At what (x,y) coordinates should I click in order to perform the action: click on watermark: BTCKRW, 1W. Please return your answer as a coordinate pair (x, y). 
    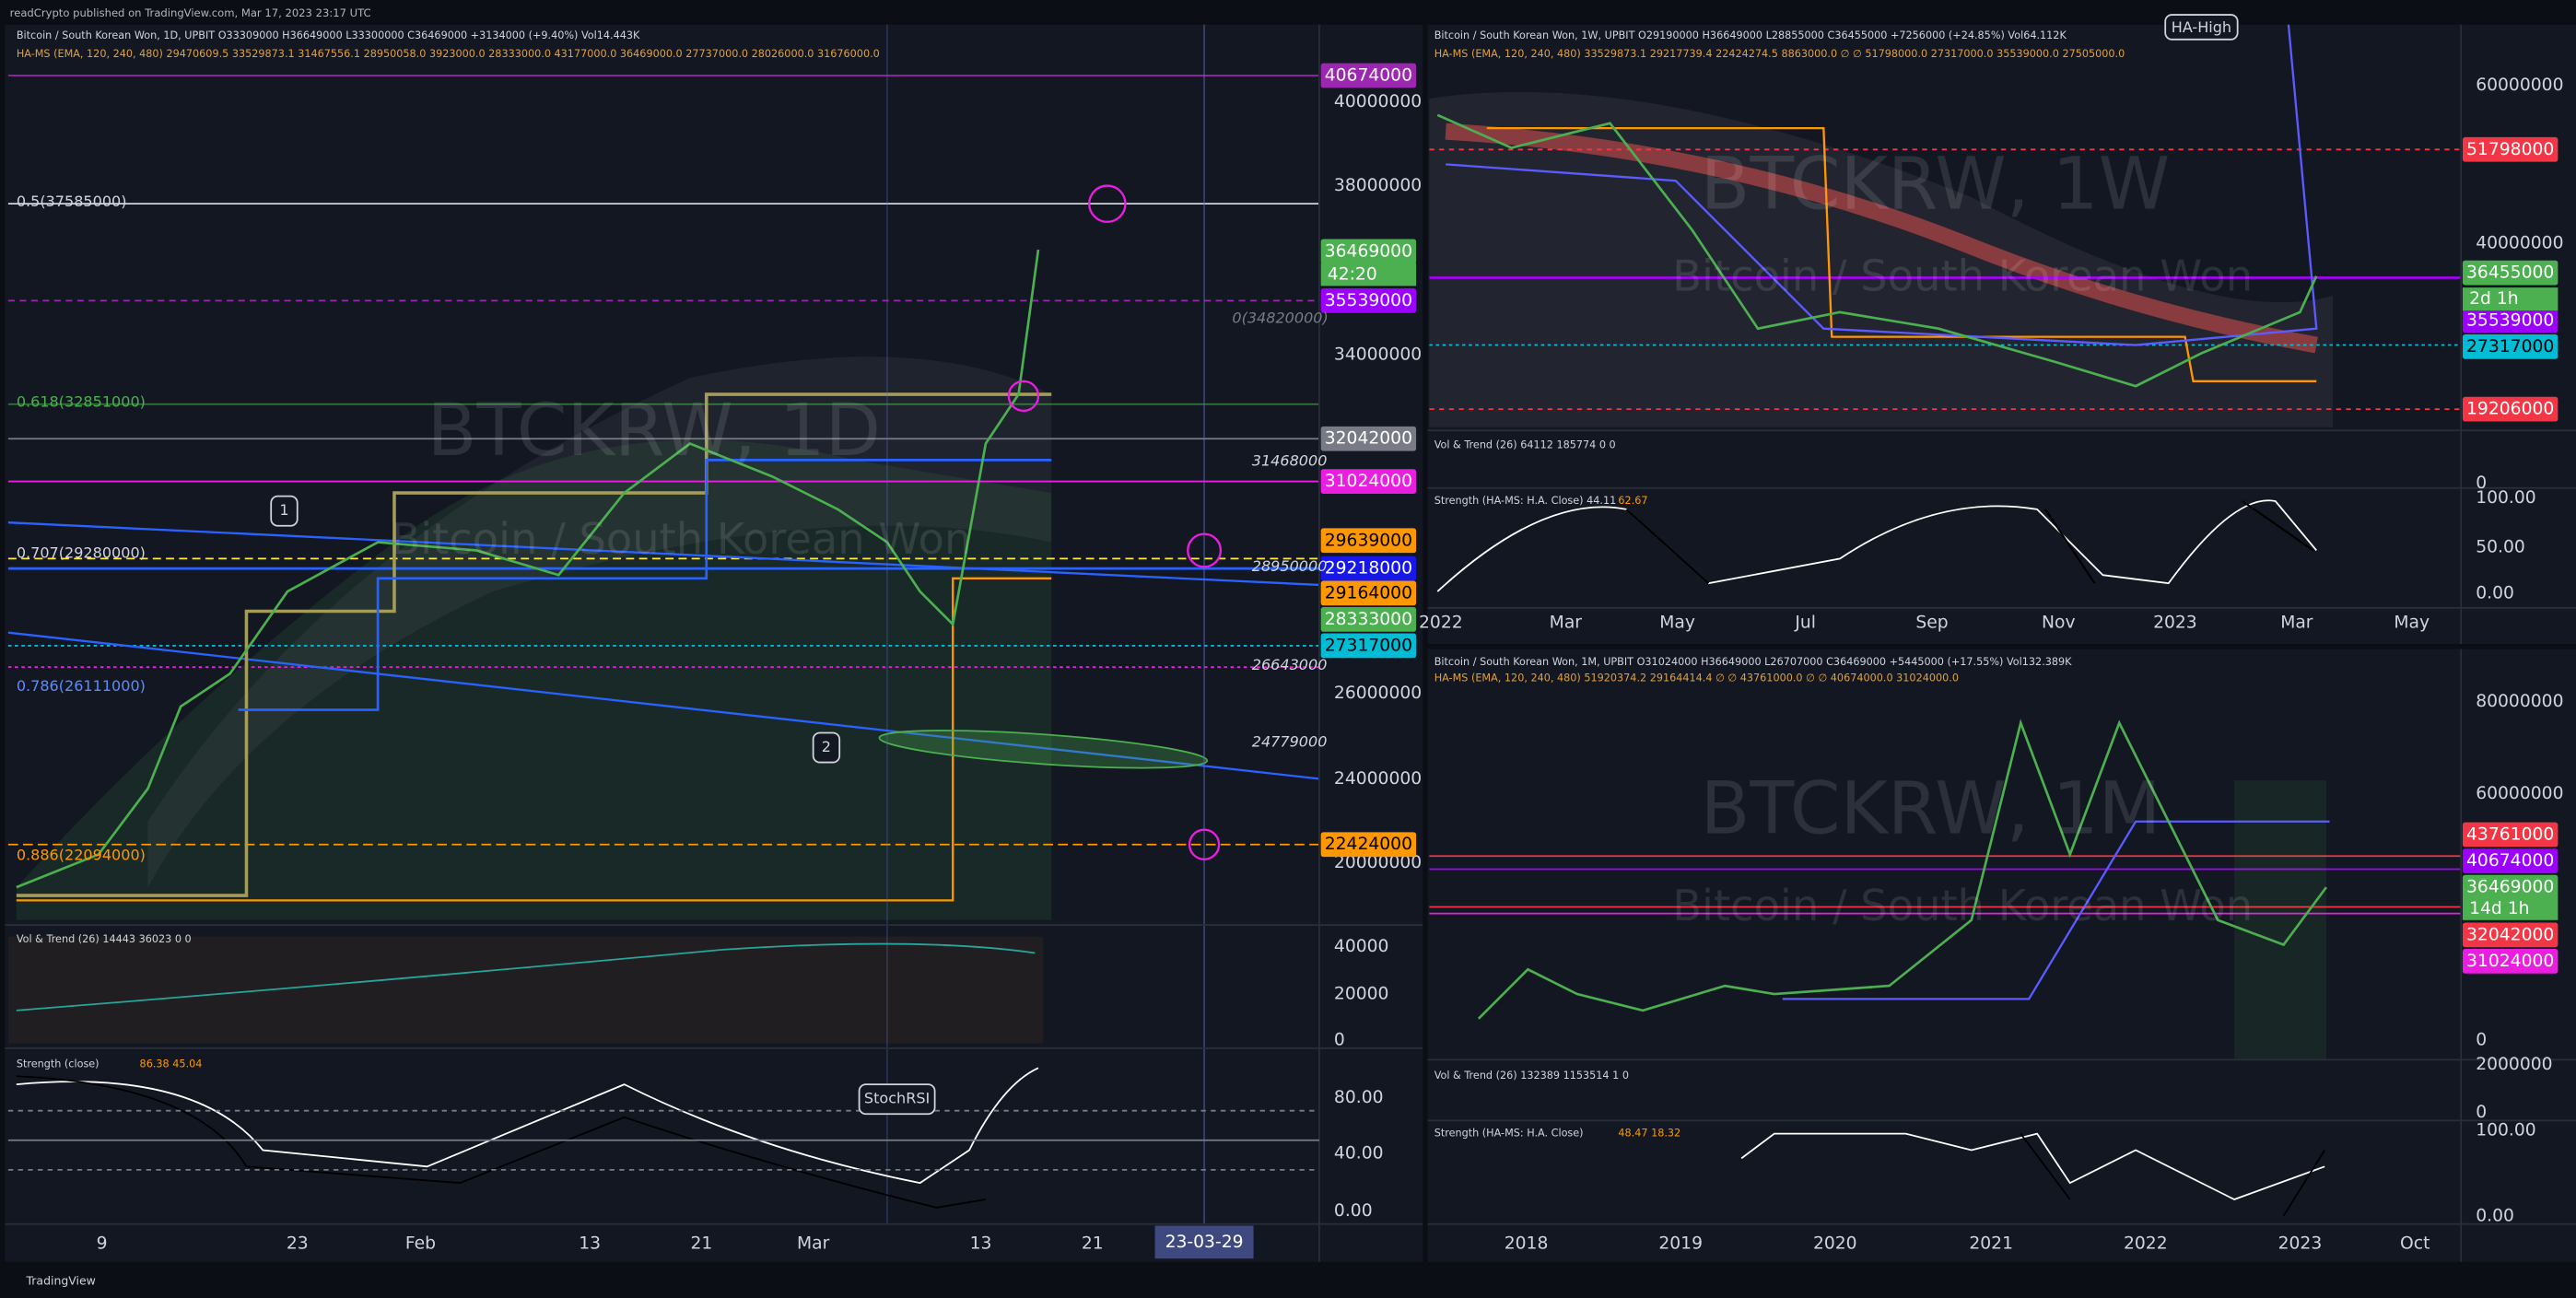
    Looking at the image, I should click on (1936, 184).